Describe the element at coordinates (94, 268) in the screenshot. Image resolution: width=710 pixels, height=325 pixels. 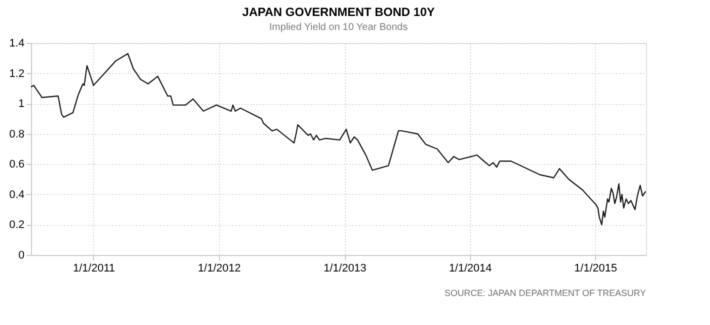
I see `x-tick-label: 1/1/2011` at that location.